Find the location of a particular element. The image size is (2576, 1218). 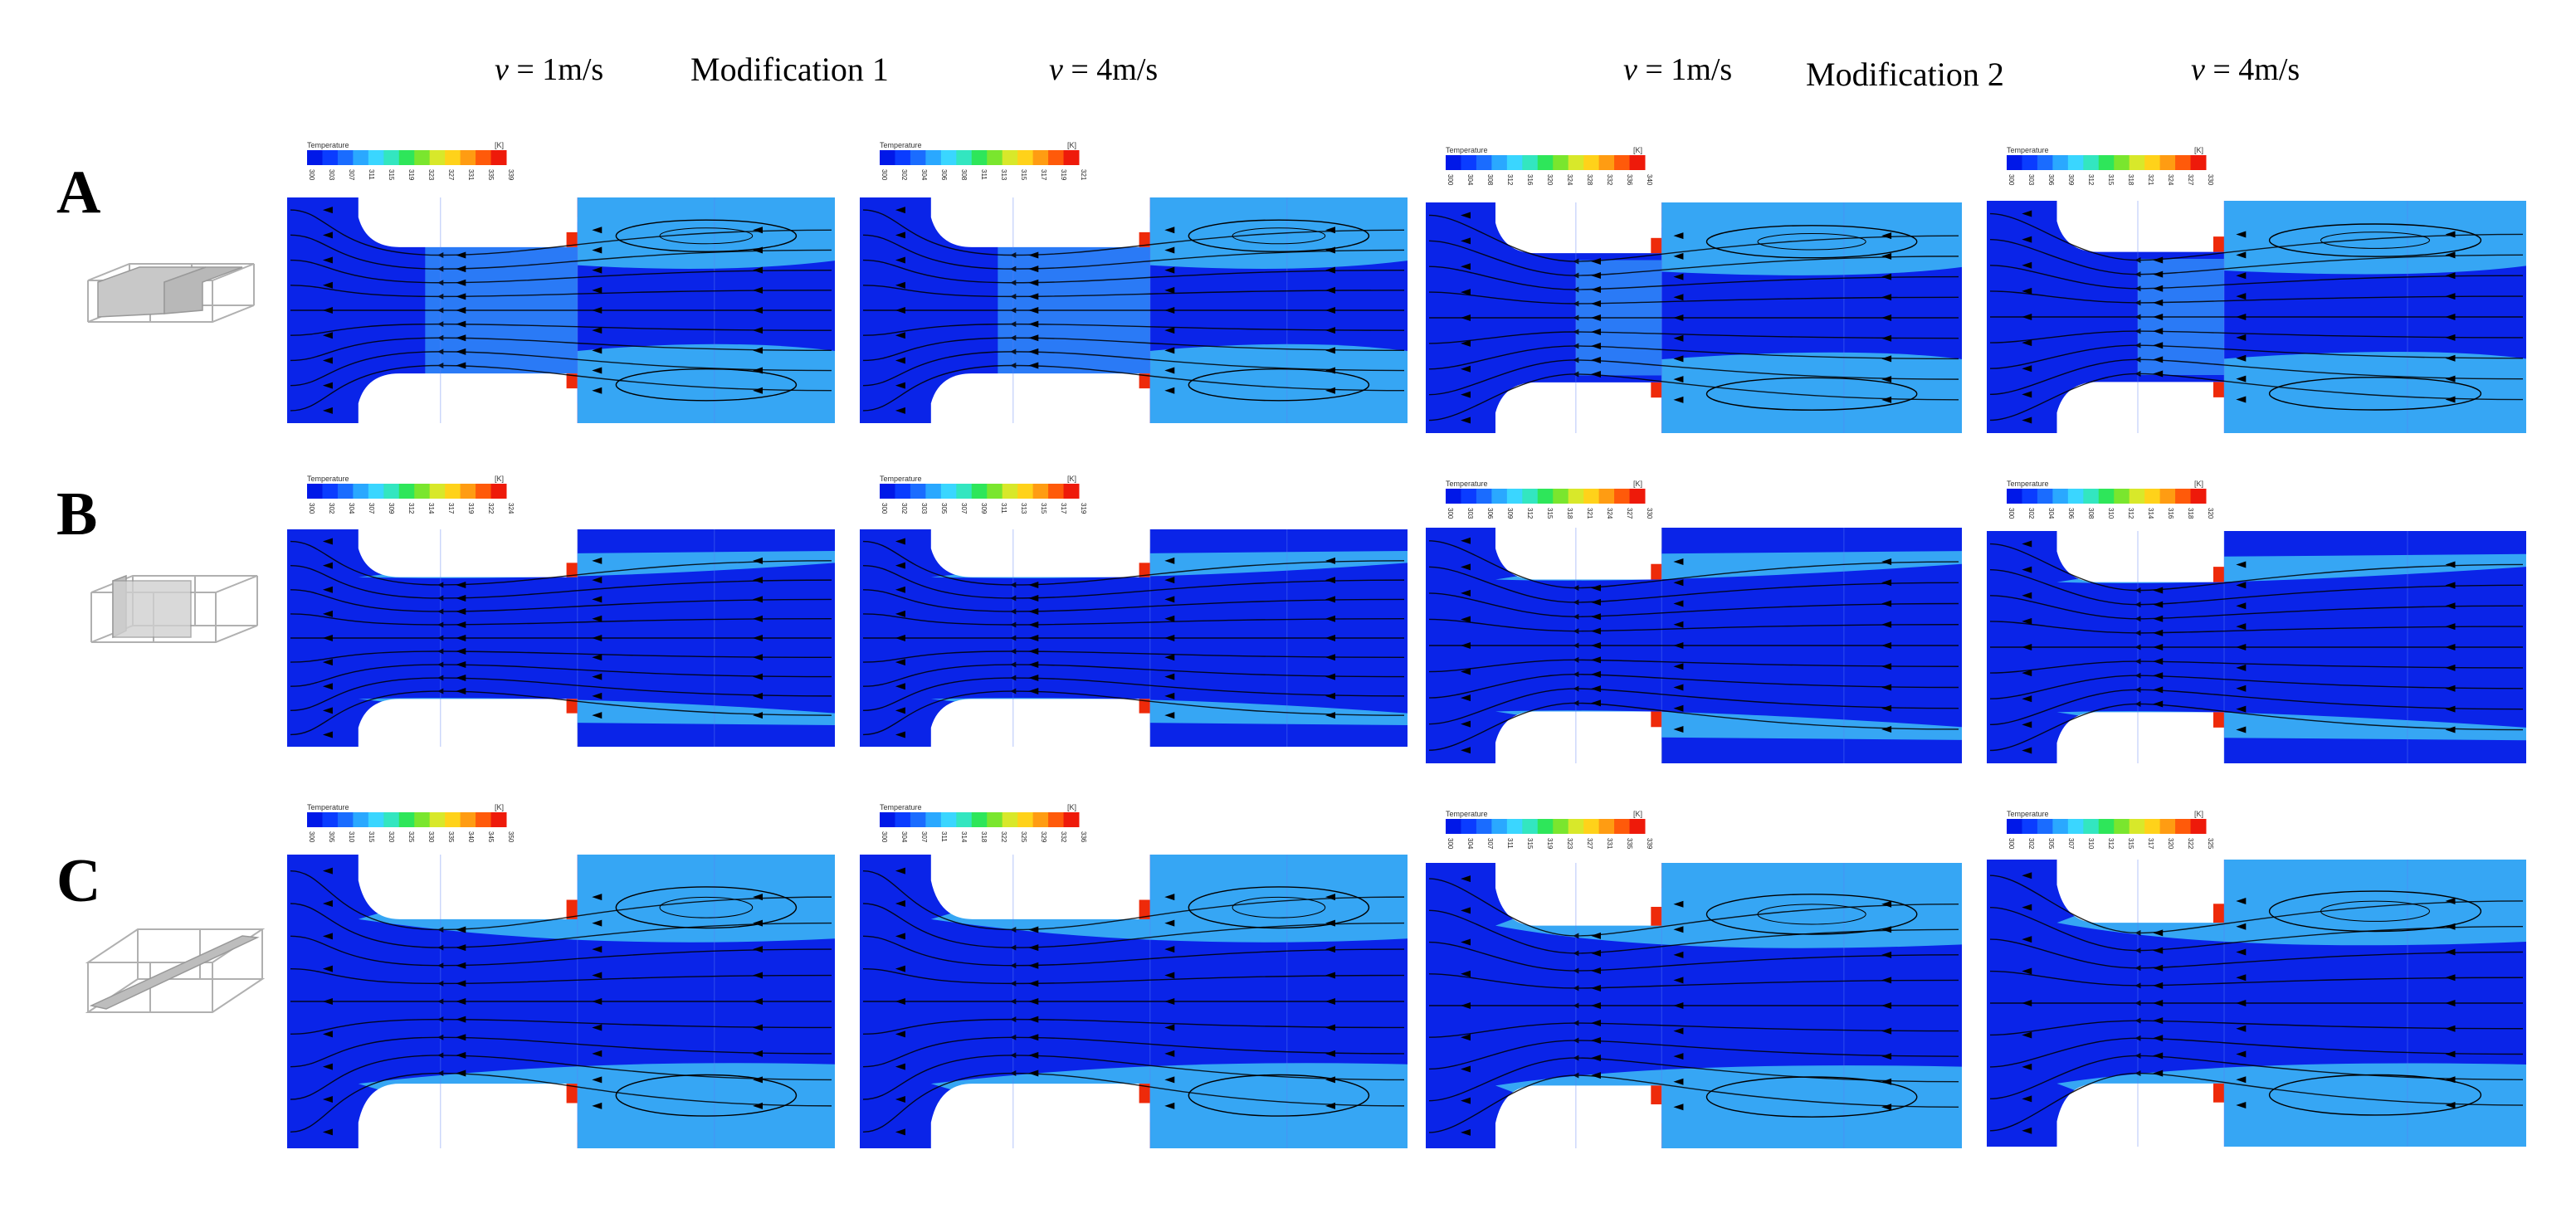

colorbar-tick-label: 300 is located at coordinates (884, 175).